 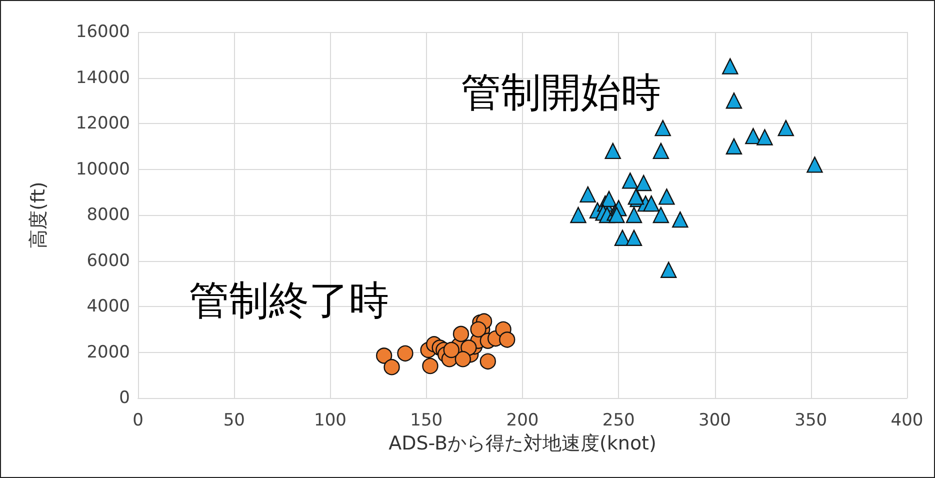 I want to click on y-tick-label: 12000, so click(x=103, y=124).